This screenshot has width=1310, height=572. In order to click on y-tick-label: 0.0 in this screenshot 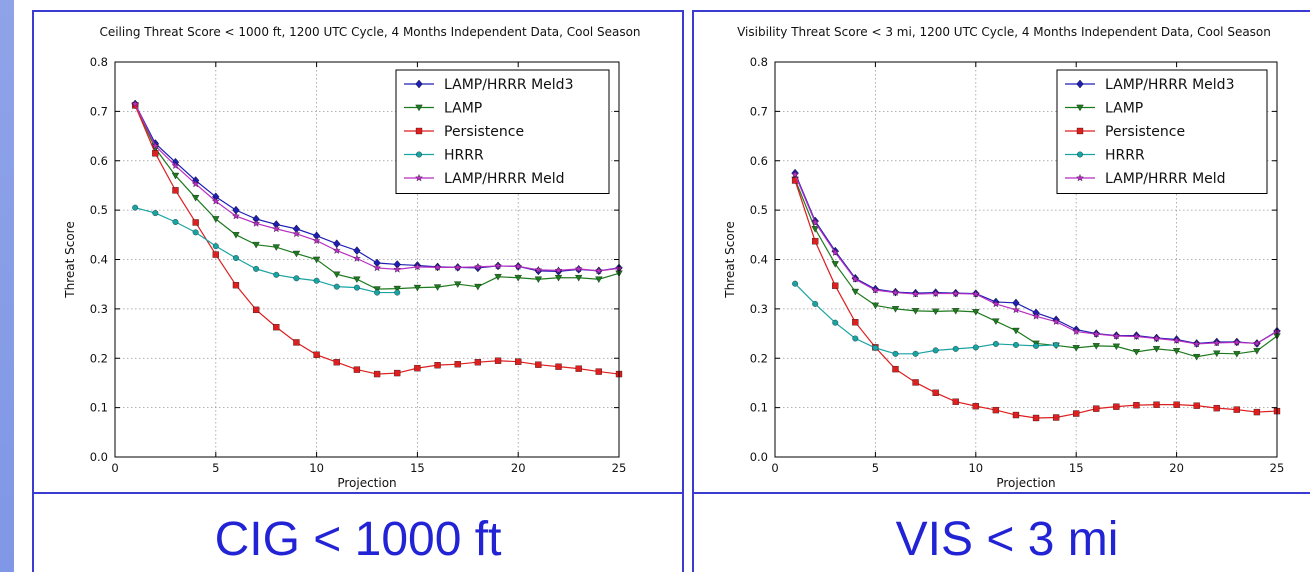, I will do `click(759, 457)`.